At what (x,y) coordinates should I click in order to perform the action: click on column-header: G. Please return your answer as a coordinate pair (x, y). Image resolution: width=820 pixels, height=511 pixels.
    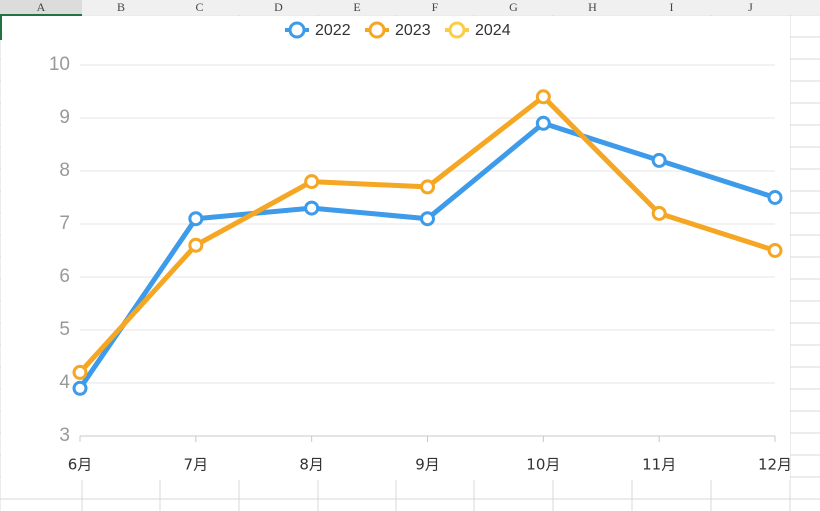
    Looking at the image, I should click on (513, 7).